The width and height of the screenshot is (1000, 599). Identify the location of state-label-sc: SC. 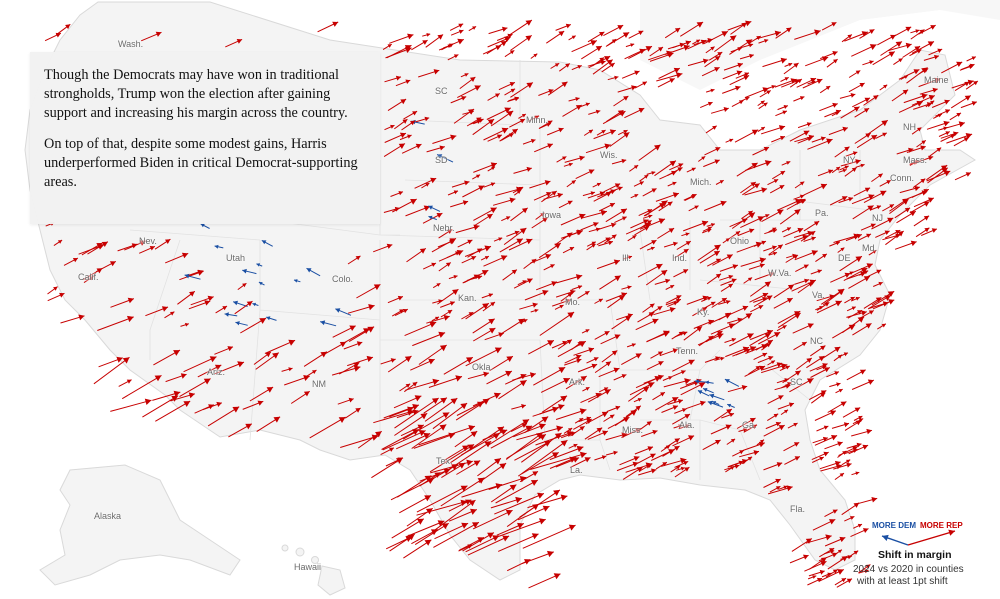
(796, 382).